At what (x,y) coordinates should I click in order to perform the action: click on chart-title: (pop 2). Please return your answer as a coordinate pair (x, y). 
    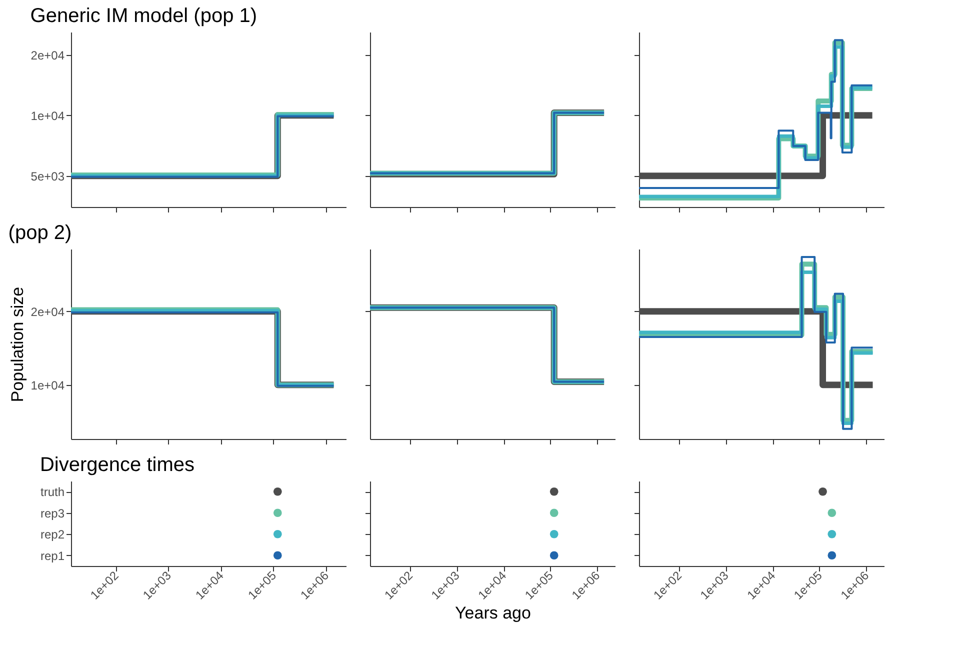
    Looking at the image, I should click on (40, 233).